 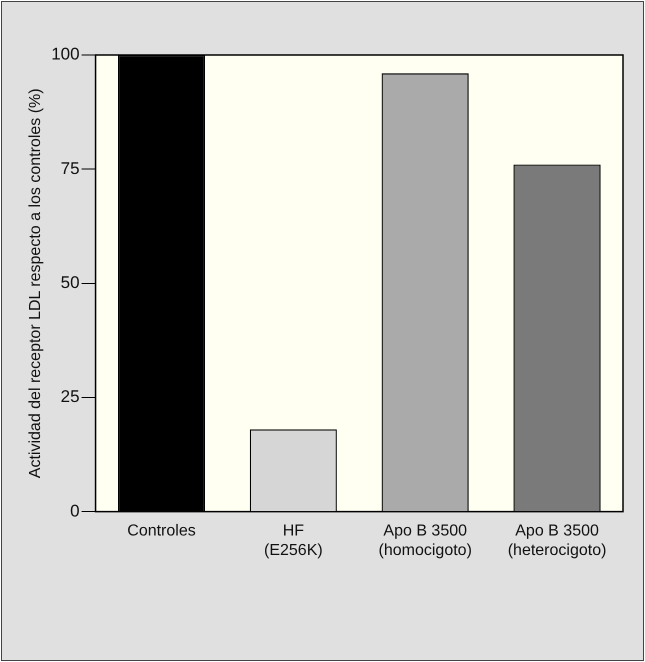 I want to click on y-axis-title: Actividad del receptor LDL respecto a los controles (%), so click(x=35, y=283).